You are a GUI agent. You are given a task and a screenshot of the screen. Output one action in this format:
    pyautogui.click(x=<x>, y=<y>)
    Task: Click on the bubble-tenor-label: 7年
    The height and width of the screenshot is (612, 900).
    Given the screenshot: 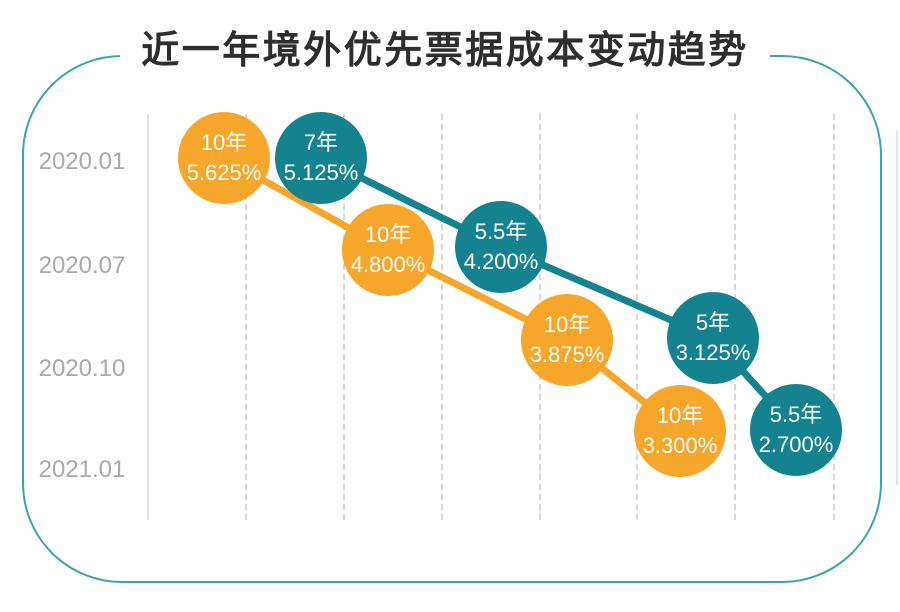 What is the action you would take?
    pyautogui.click(x=321, y=142)
    